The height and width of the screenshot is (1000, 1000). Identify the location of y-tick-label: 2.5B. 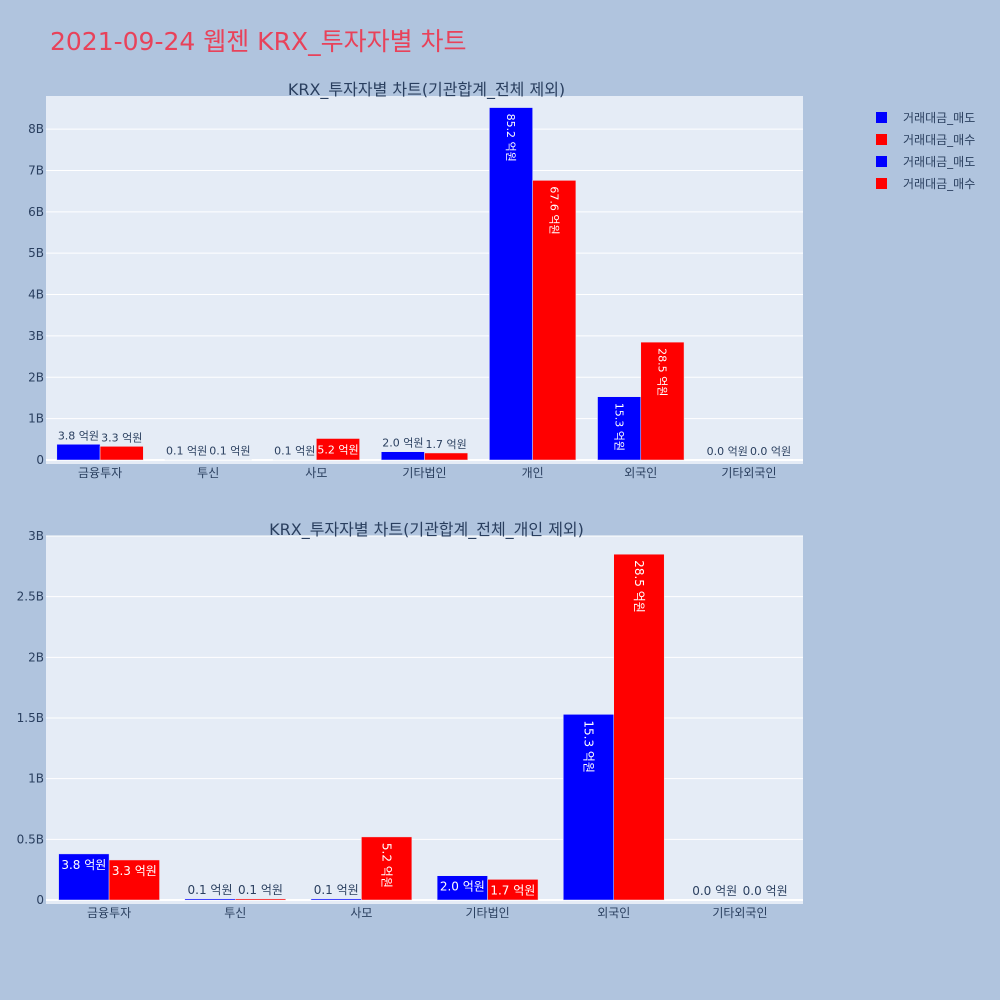
(30, 597).